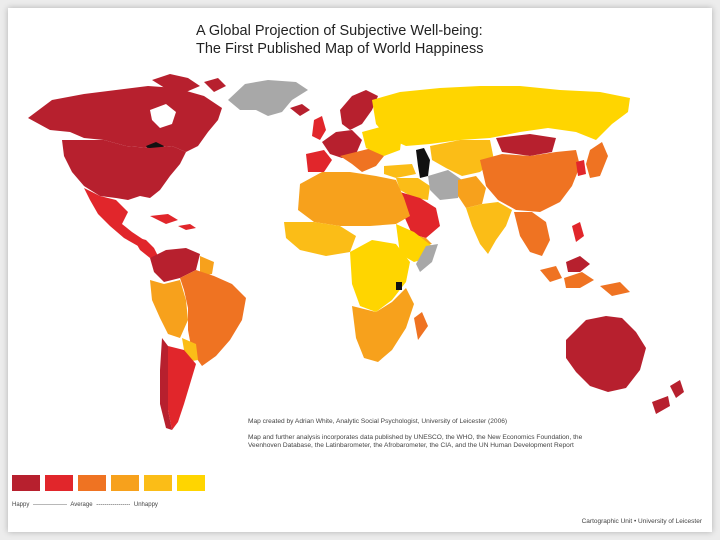 The width and height of the screenshot is (720, 540). Describe the element at coordinates (501, 116) in the screenshot. I see `russia` at that location.